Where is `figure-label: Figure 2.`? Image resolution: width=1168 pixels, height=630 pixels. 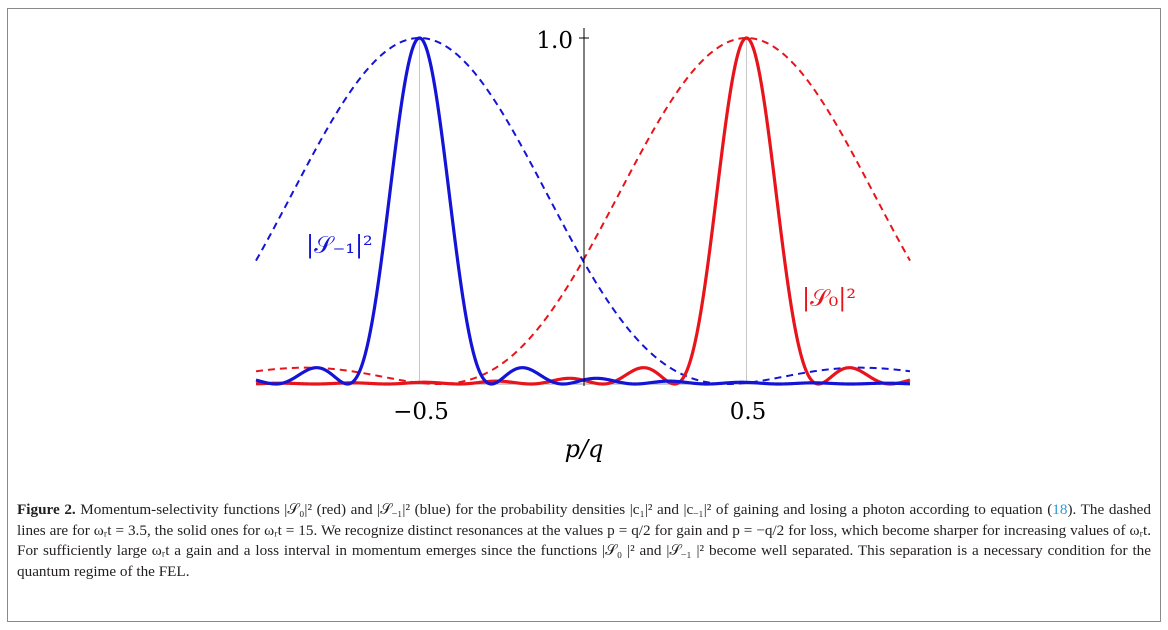 figure-label: Figure 2. is located at coordinates (46, 509).